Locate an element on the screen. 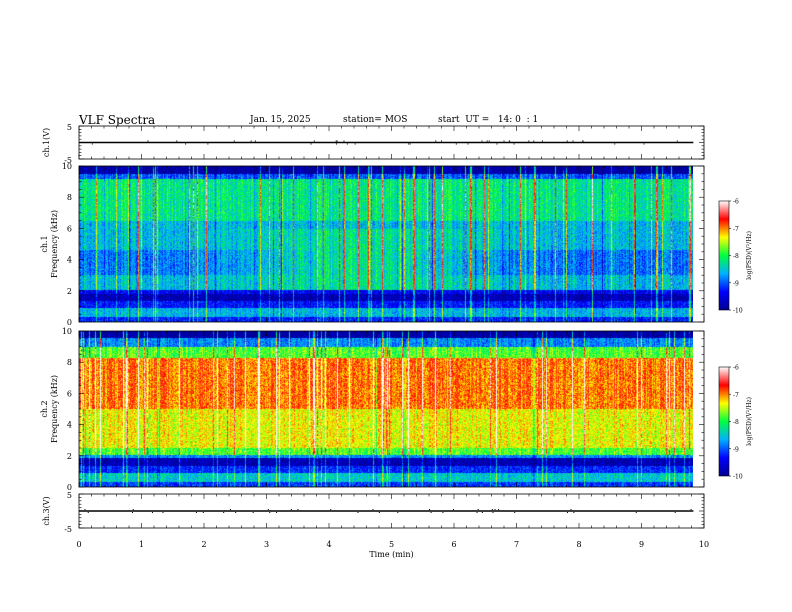 This screenshot has width=792, height=612. ch2-spectrogram-ytick-label: 0 is located at coordinates (69, 487).